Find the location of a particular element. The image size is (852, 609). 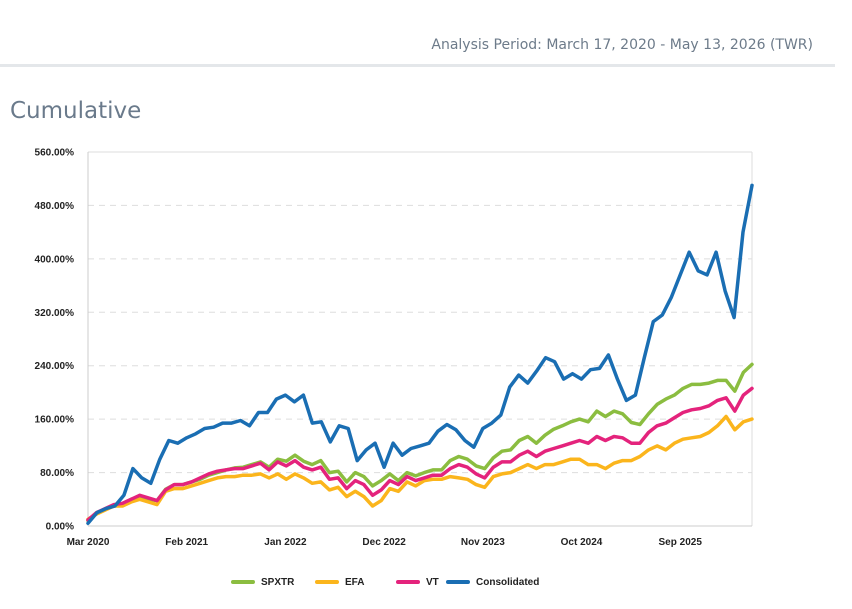

y-tick-label: 480.00% is located at coordinates (55, 206).